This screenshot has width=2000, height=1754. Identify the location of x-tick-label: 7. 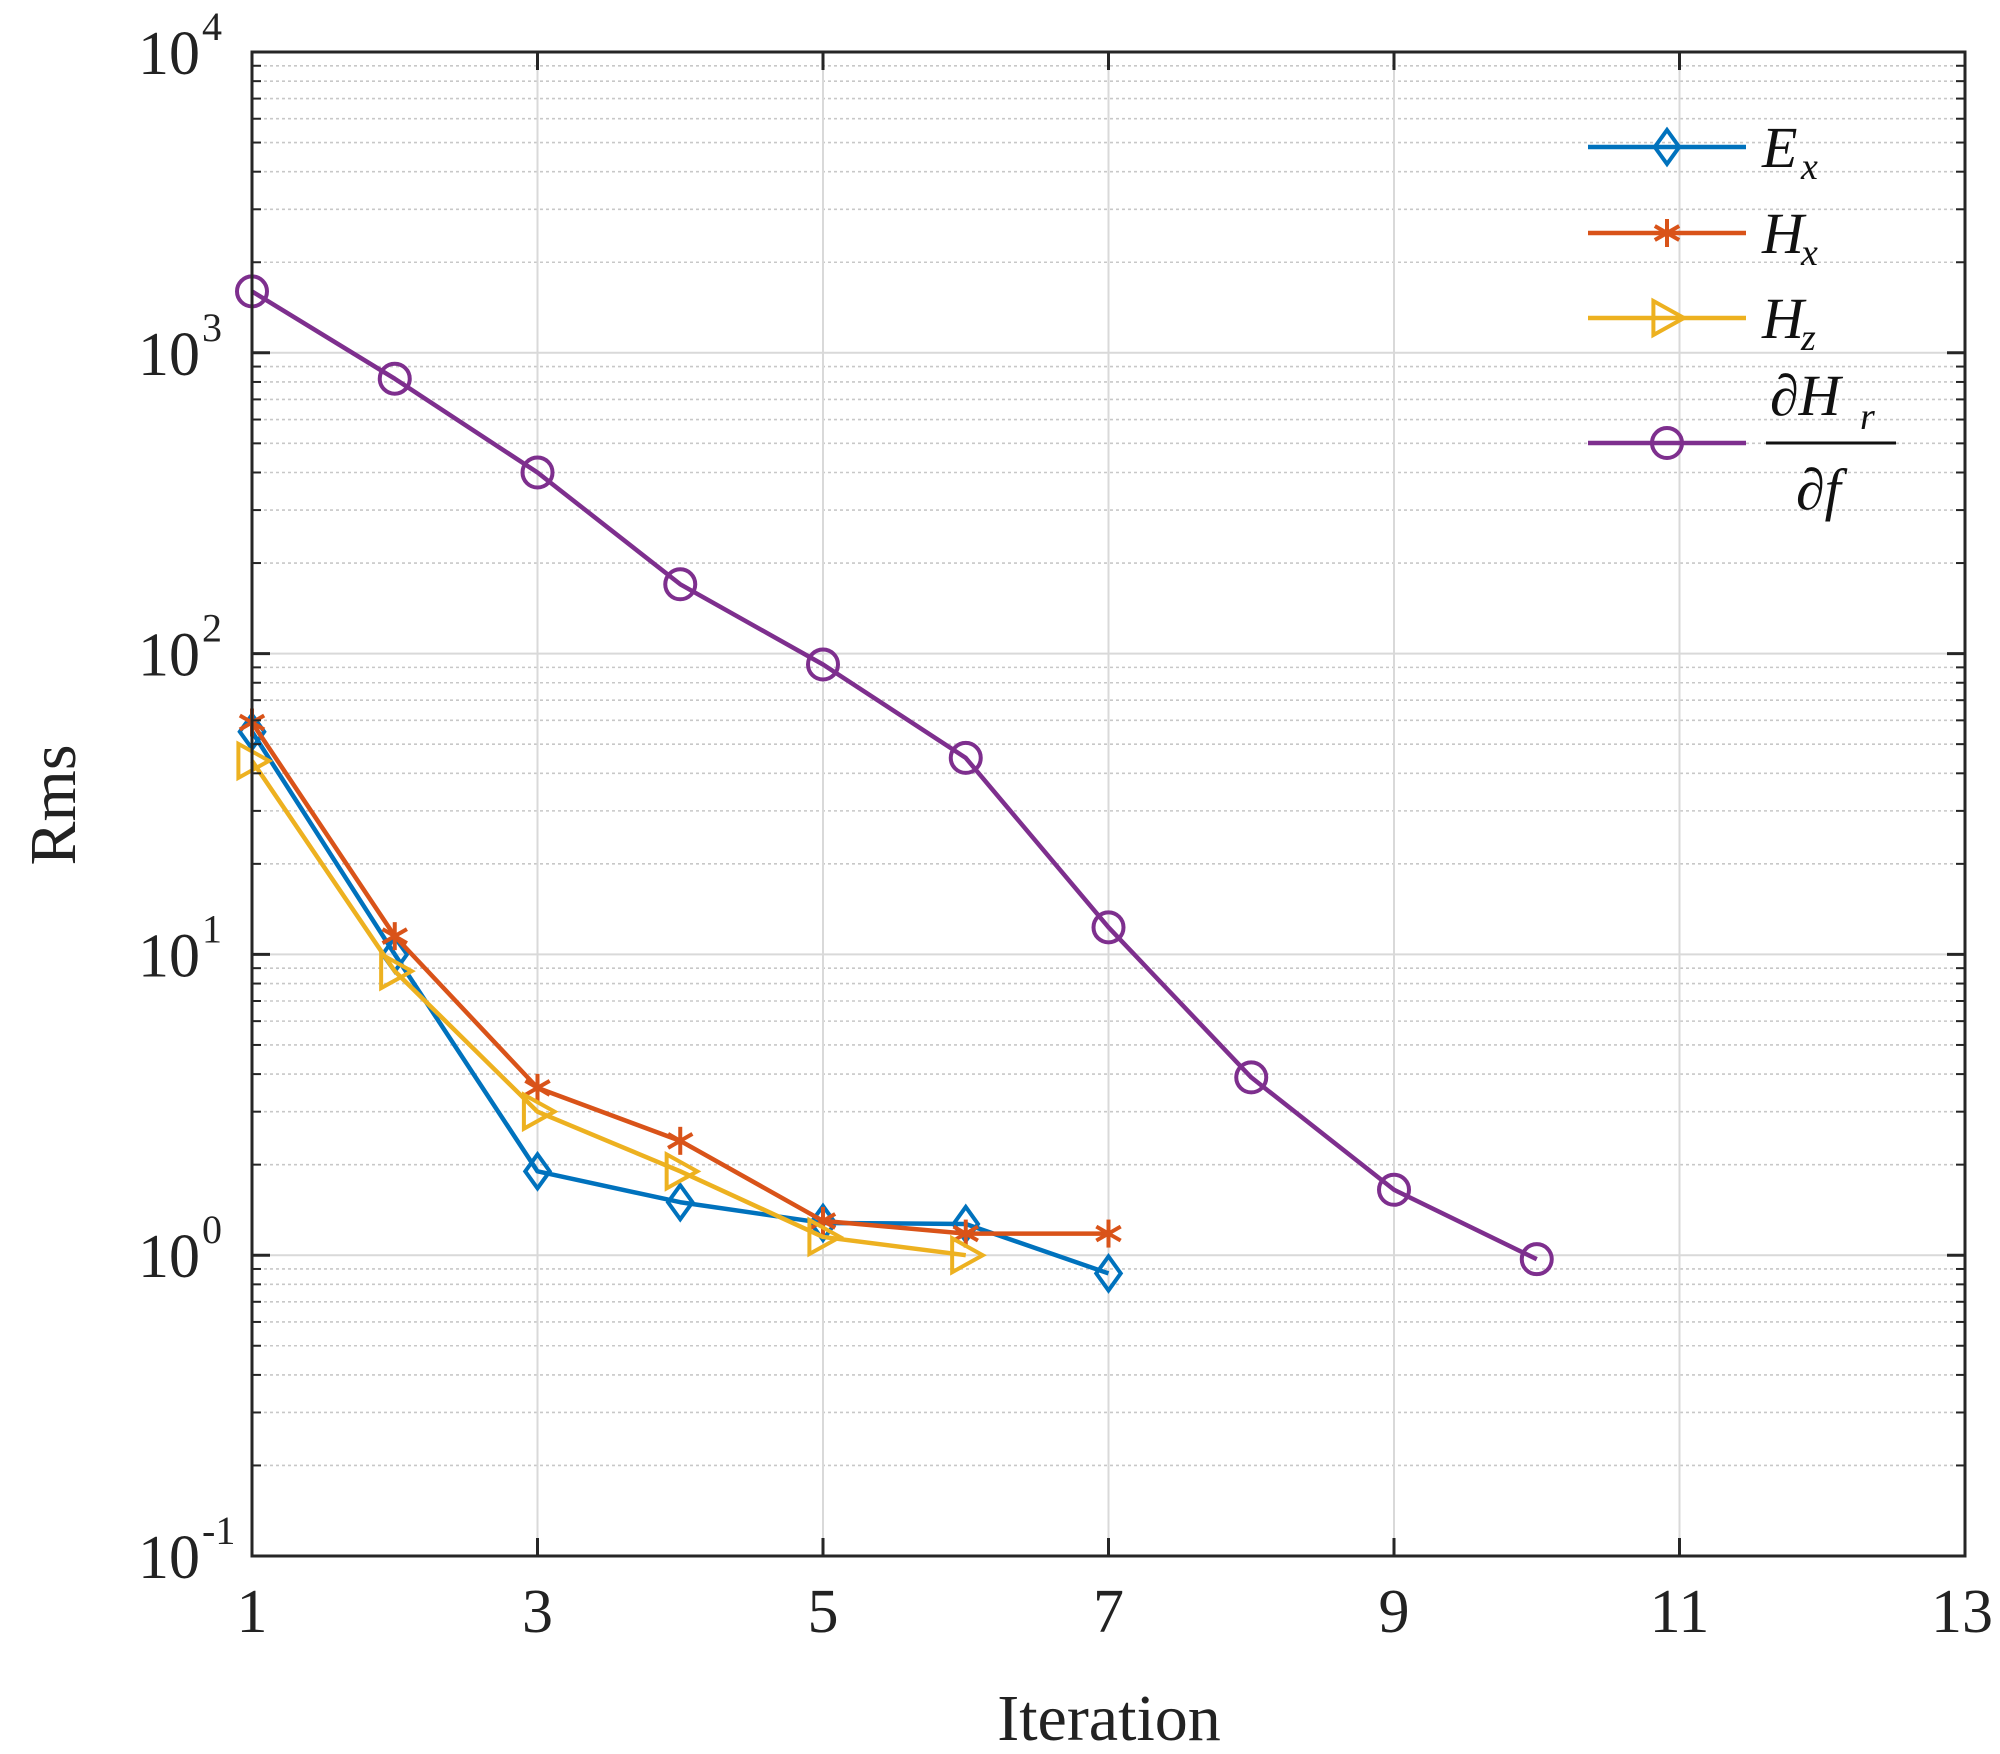
(1108, 1612).